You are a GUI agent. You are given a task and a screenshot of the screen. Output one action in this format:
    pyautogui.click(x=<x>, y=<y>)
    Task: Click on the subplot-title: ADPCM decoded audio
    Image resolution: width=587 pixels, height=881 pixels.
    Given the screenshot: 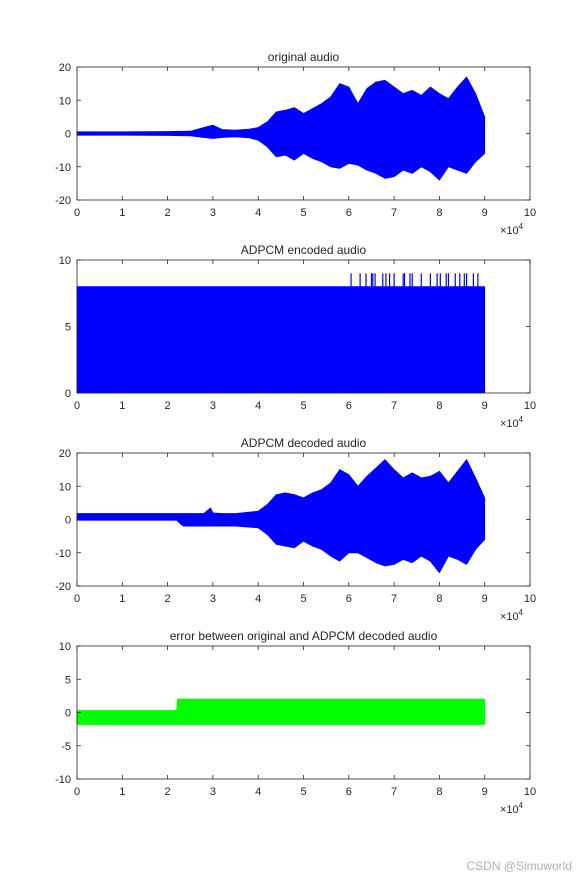 What is the action you would take?
    pyautogui.click(x=304, y=443)
    